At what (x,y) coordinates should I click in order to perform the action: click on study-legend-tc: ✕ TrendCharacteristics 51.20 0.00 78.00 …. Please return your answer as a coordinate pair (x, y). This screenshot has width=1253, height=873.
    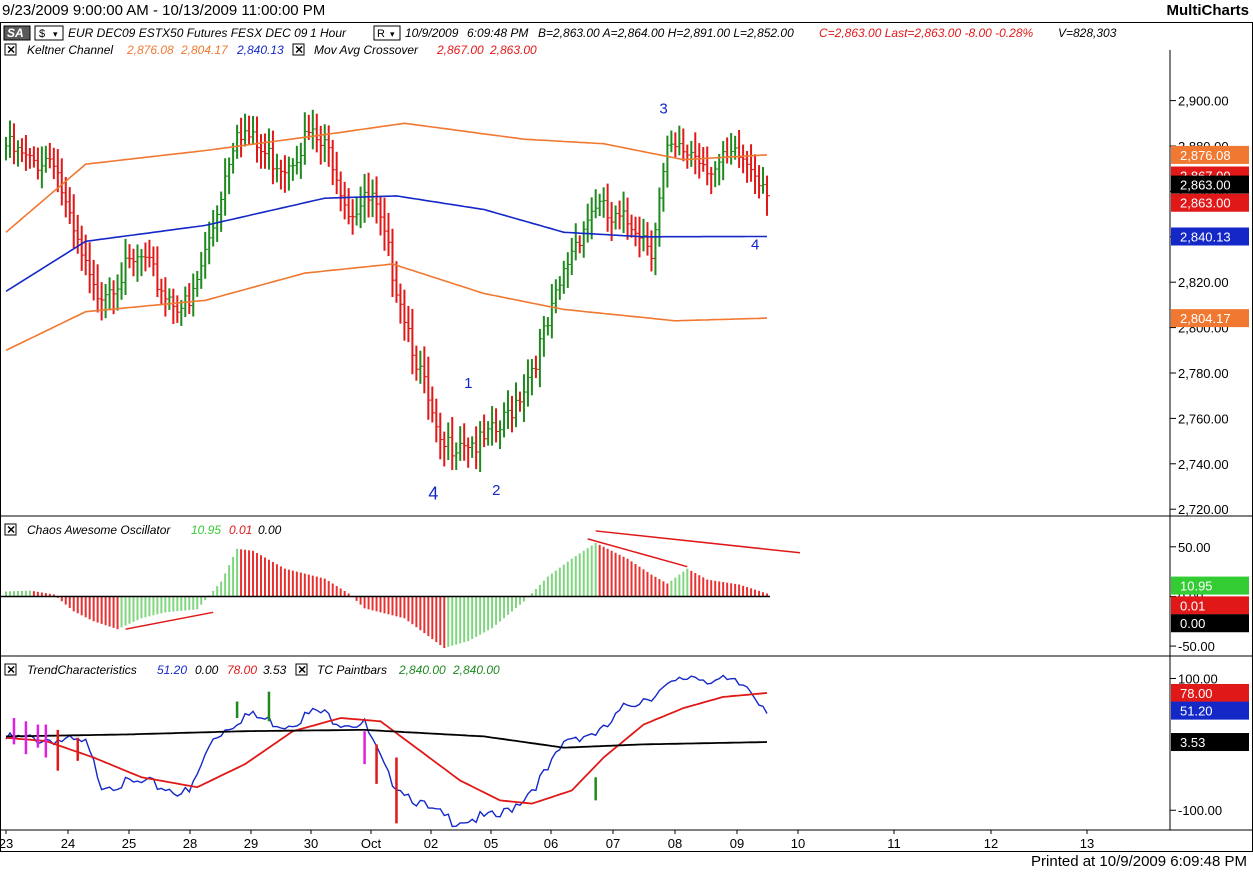
    Looking at the image, I should click on (252, 670).